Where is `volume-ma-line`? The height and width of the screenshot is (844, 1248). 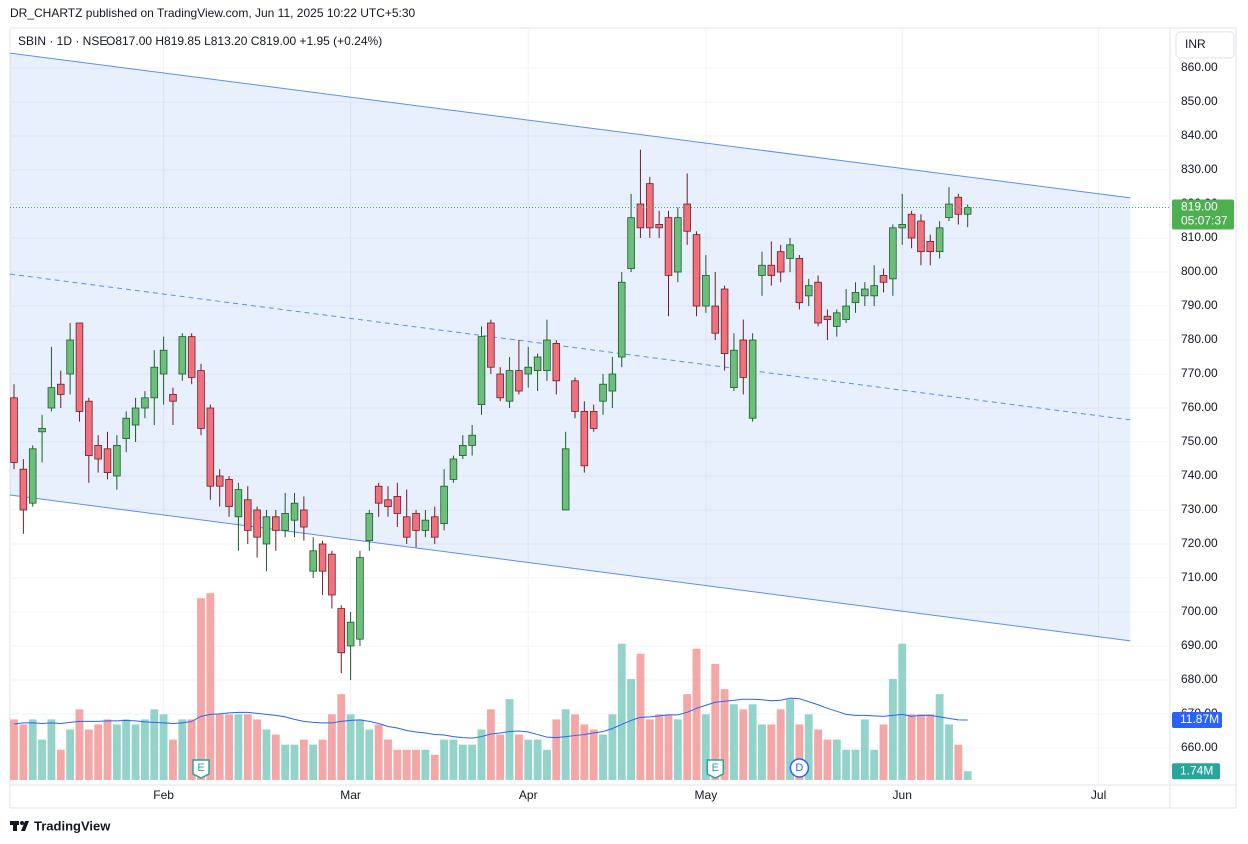
volume-ma-line is located at coordinates (490, 718).